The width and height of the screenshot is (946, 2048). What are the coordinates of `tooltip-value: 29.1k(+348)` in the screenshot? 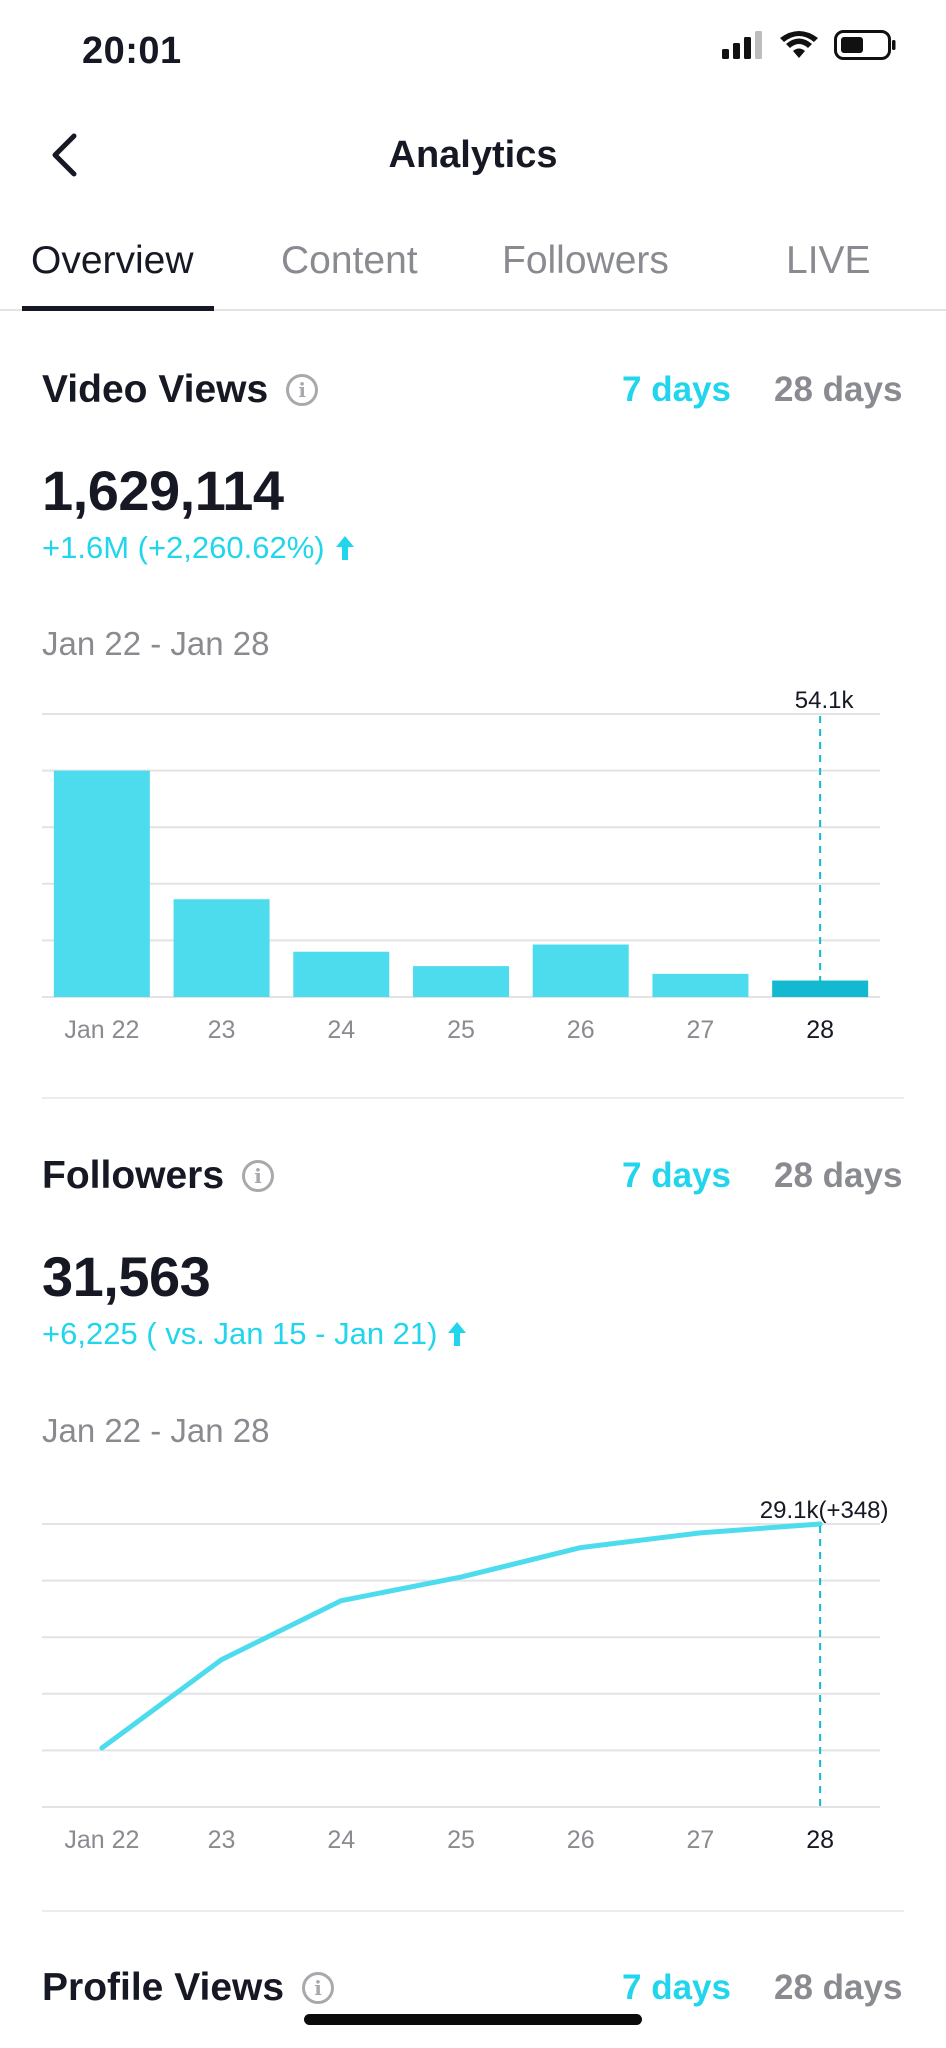 It's located at (824, 1510).